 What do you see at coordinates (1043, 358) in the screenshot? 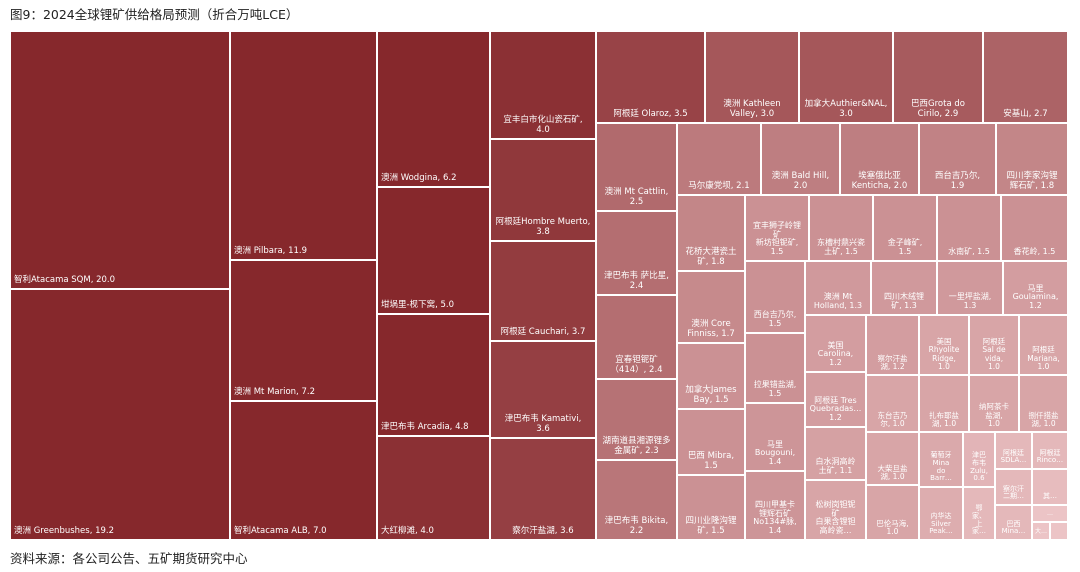
I see `treemap-cell-label: 阿根廷 Mariana, 1.0` at bounding box center [1043, 358].